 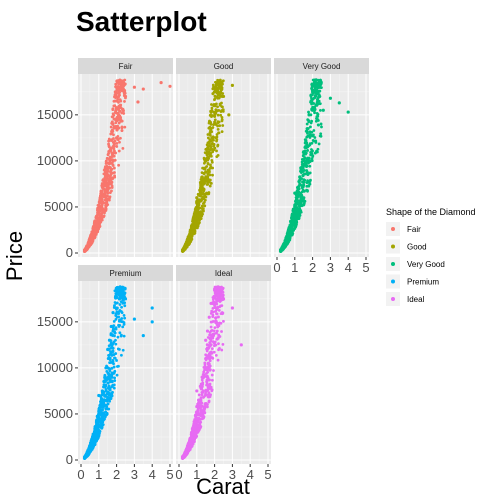 What do you see at coordinates (406, 246) in the screenshot?
I see `legend-item-good: Good` at bounding box center [406, 246].